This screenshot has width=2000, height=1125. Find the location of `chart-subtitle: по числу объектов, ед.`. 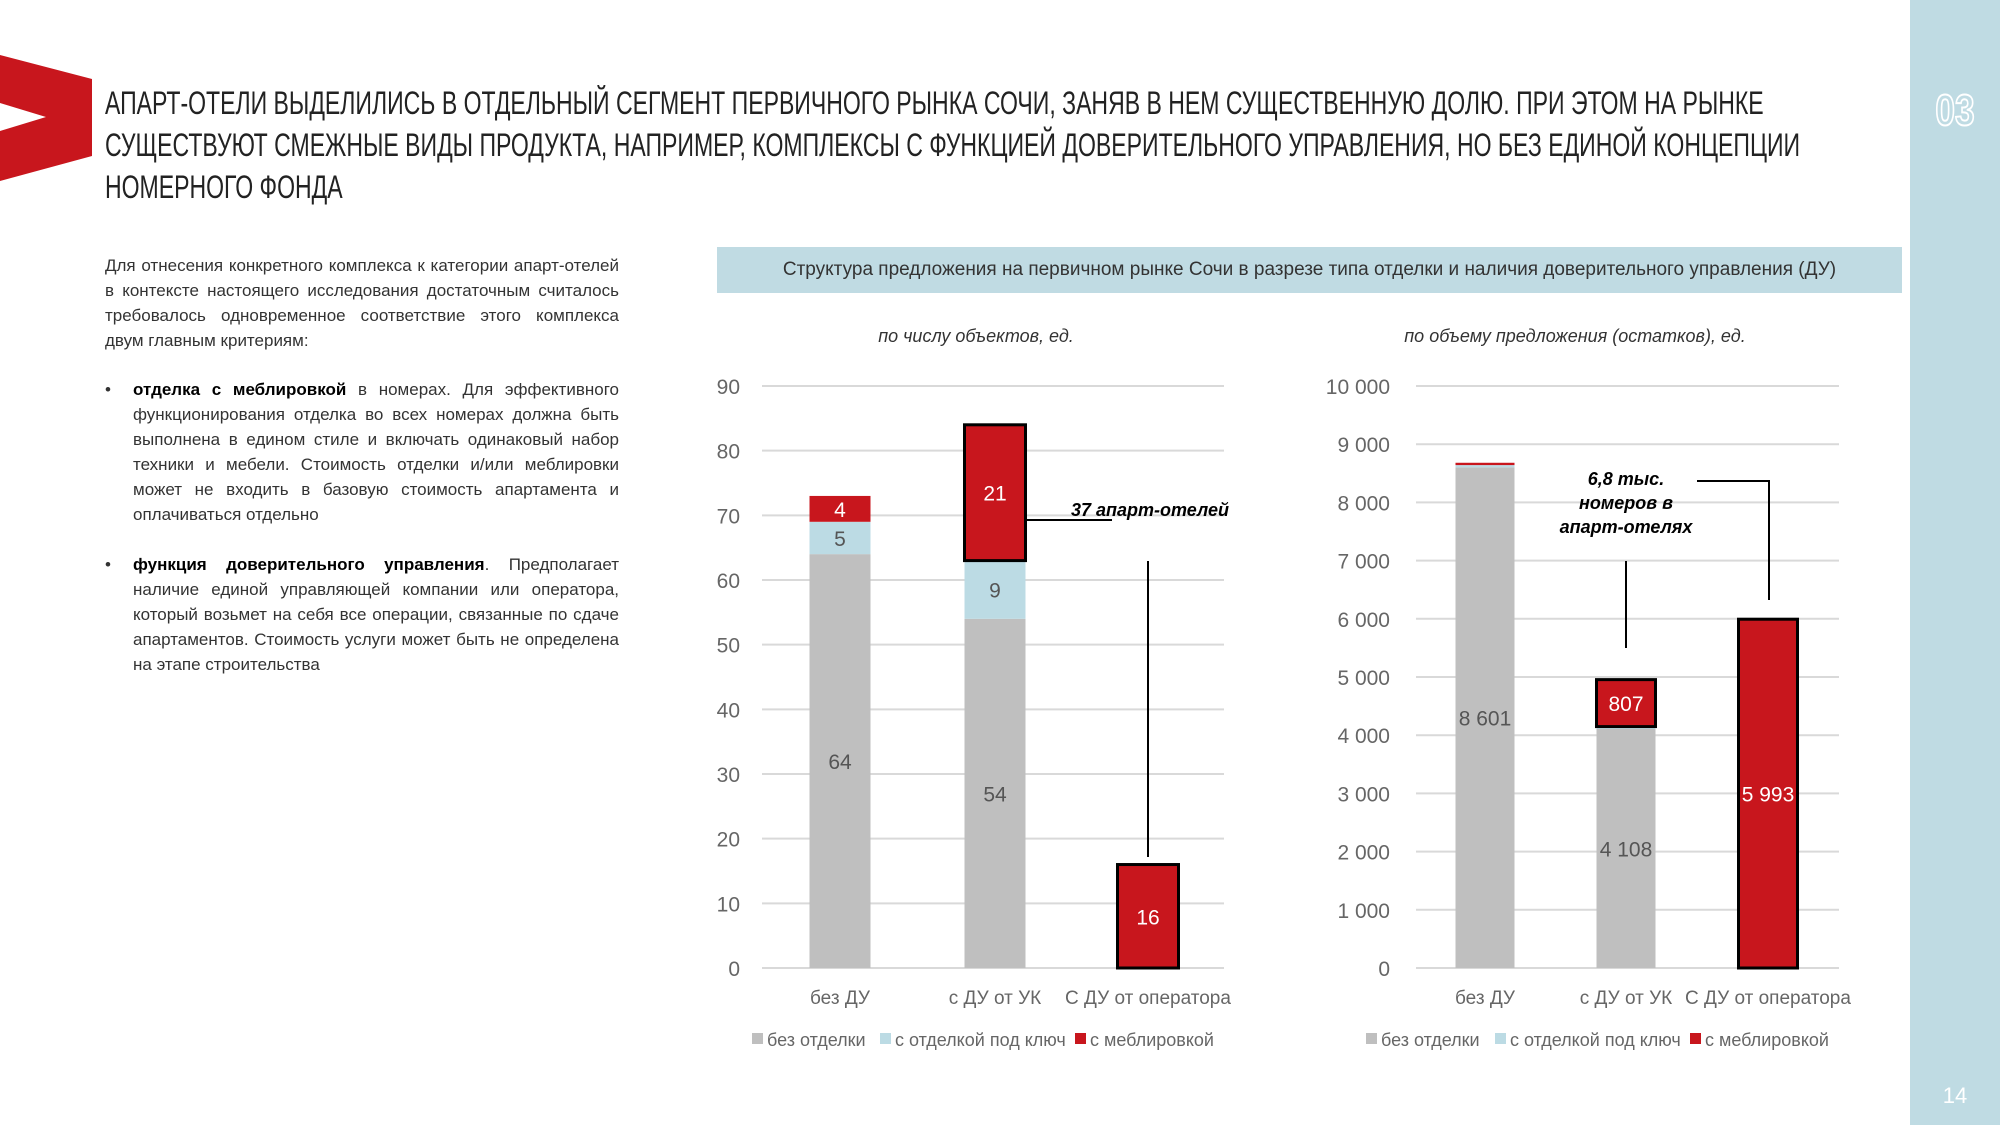

chart-subtitle: по числу объектов, ед. is located at coordinates (976, 336).